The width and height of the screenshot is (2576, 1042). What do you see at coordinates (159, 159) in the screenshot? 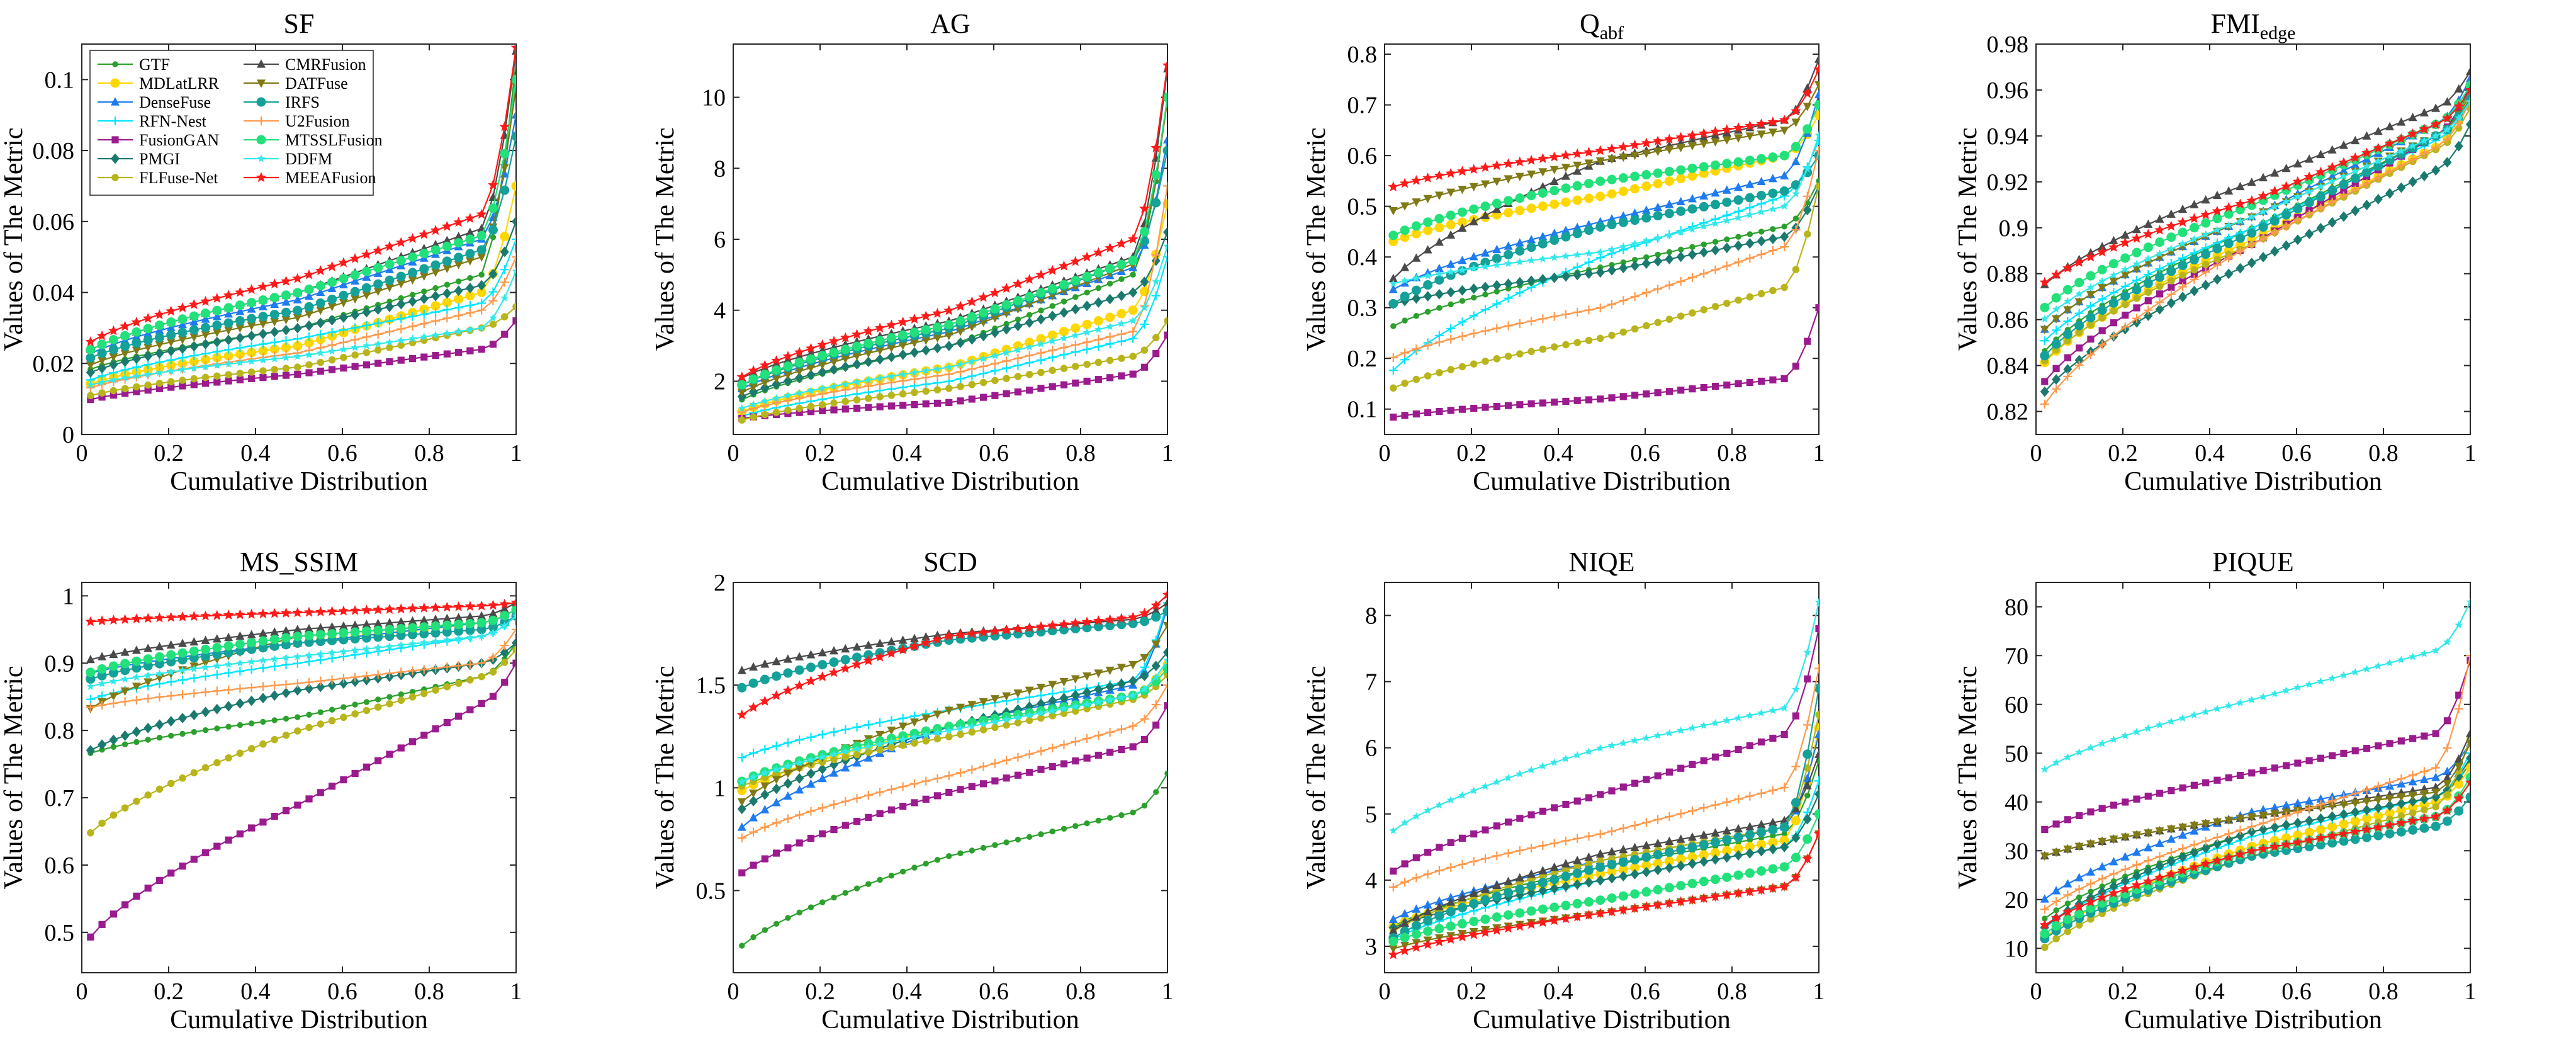
I see `legend-label: PMGI` at bounding box center [159, 159].